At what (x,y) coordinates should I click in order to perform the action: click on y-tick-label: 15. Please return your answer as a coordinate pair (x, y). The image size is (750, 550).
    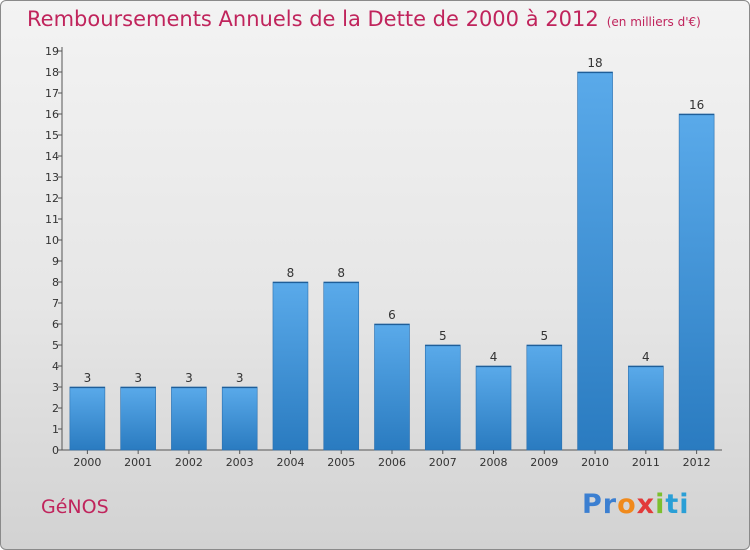
    Looking at the image, I should click on (52, 135).